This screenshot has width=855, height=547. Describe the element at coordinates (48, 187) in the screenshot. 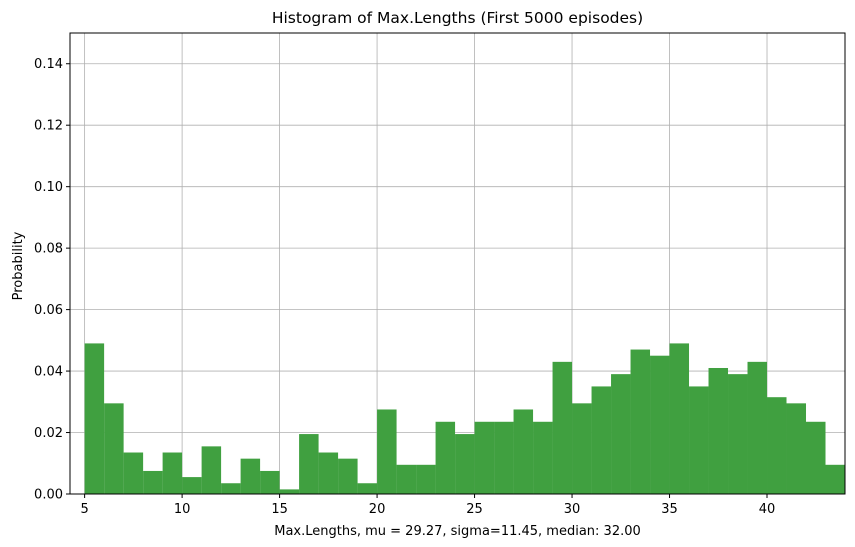

I see `y-tick-label: 0.10` at that location.